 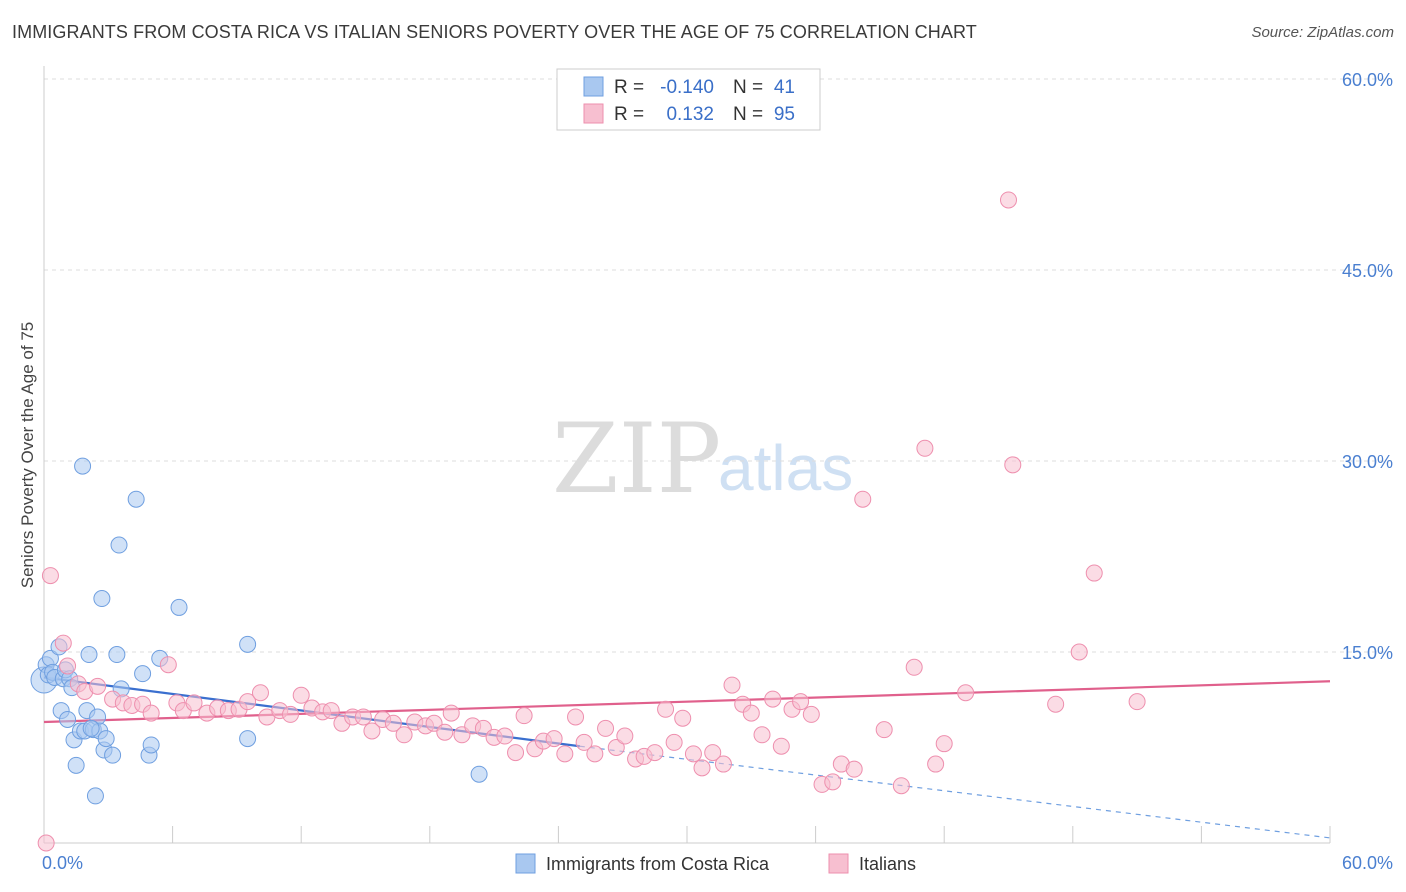 What do you see at coordinates (27, 455) in the screenshot?
I see `y-axis-label: Seniors Poverty Over the Age of 75` at bounding box center [27, 455].